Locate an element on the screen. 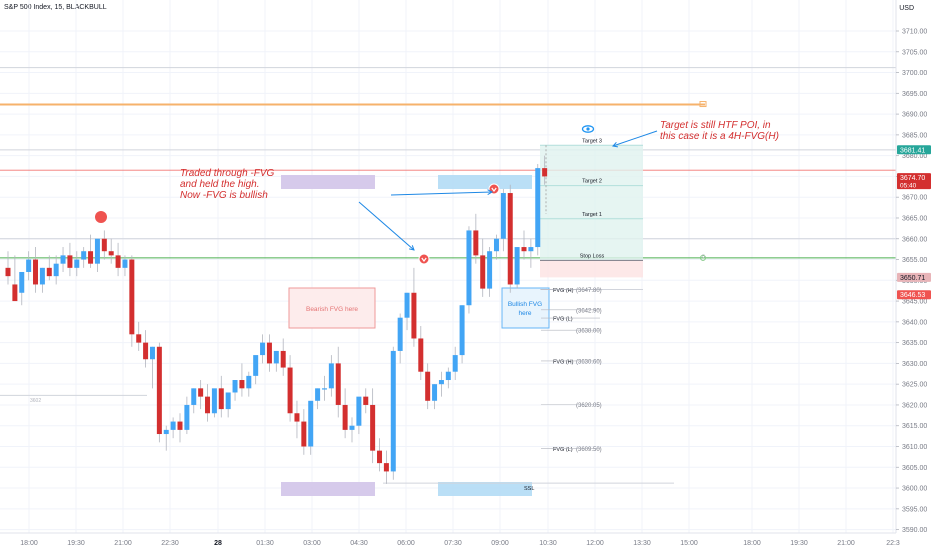  time-tick-label: 06:00 is located at coordinates (406, 543).